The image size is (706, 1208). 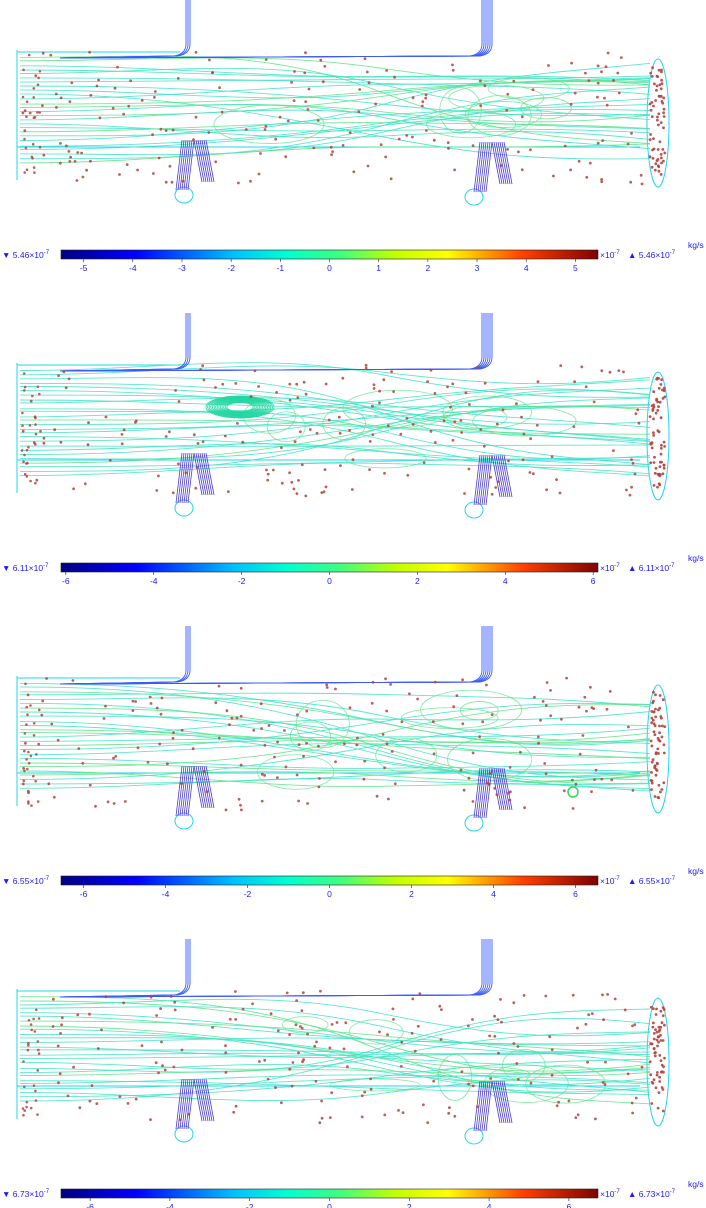 I want to click on colorbar-tick-label: -5, so click(x=84, y=268).